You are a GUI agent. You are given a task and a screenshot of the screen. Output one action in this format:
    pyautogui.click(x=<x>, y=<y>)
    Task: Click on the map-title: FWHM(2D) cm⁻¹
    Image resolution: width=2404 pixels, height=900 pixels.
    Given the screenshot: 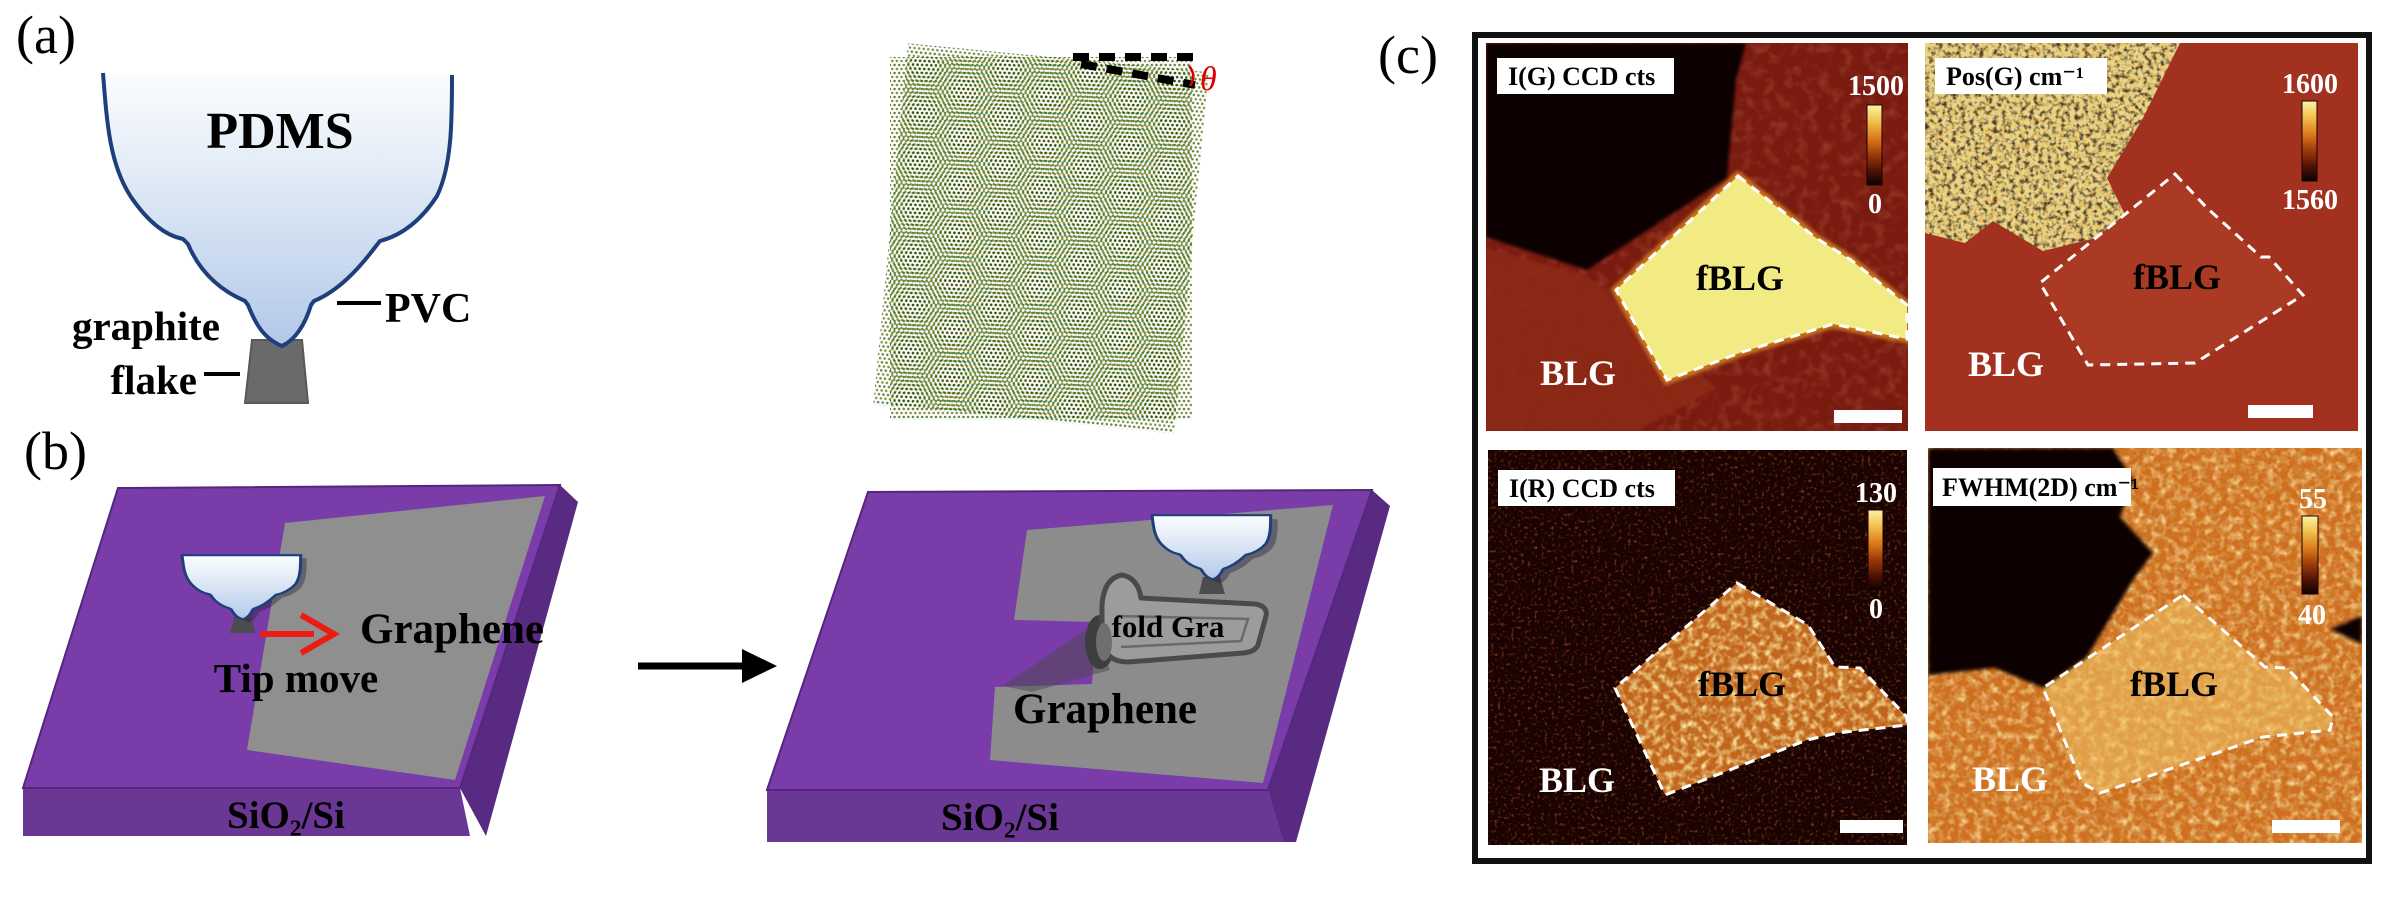 What is the action you would take?
    pyautogui.click(x=2040, y=487)
    